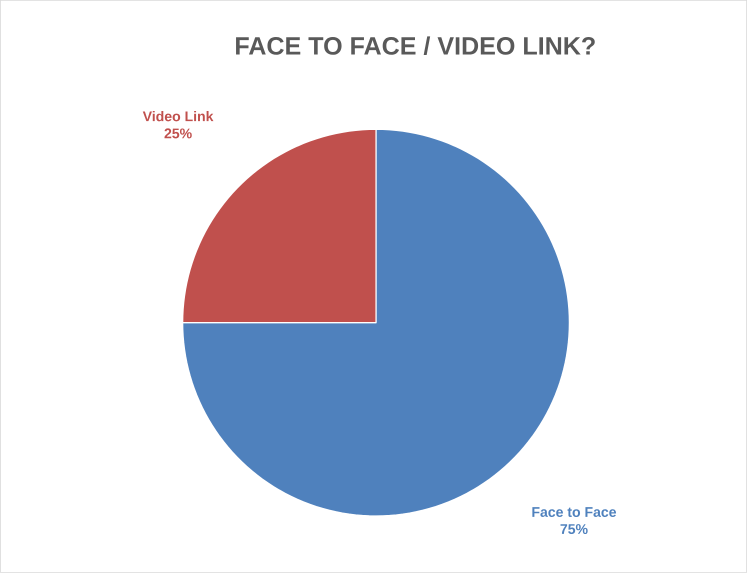 This screenshot has height=573, width=747. I want to click on slice-label: Face to Face, so click(574, 512).